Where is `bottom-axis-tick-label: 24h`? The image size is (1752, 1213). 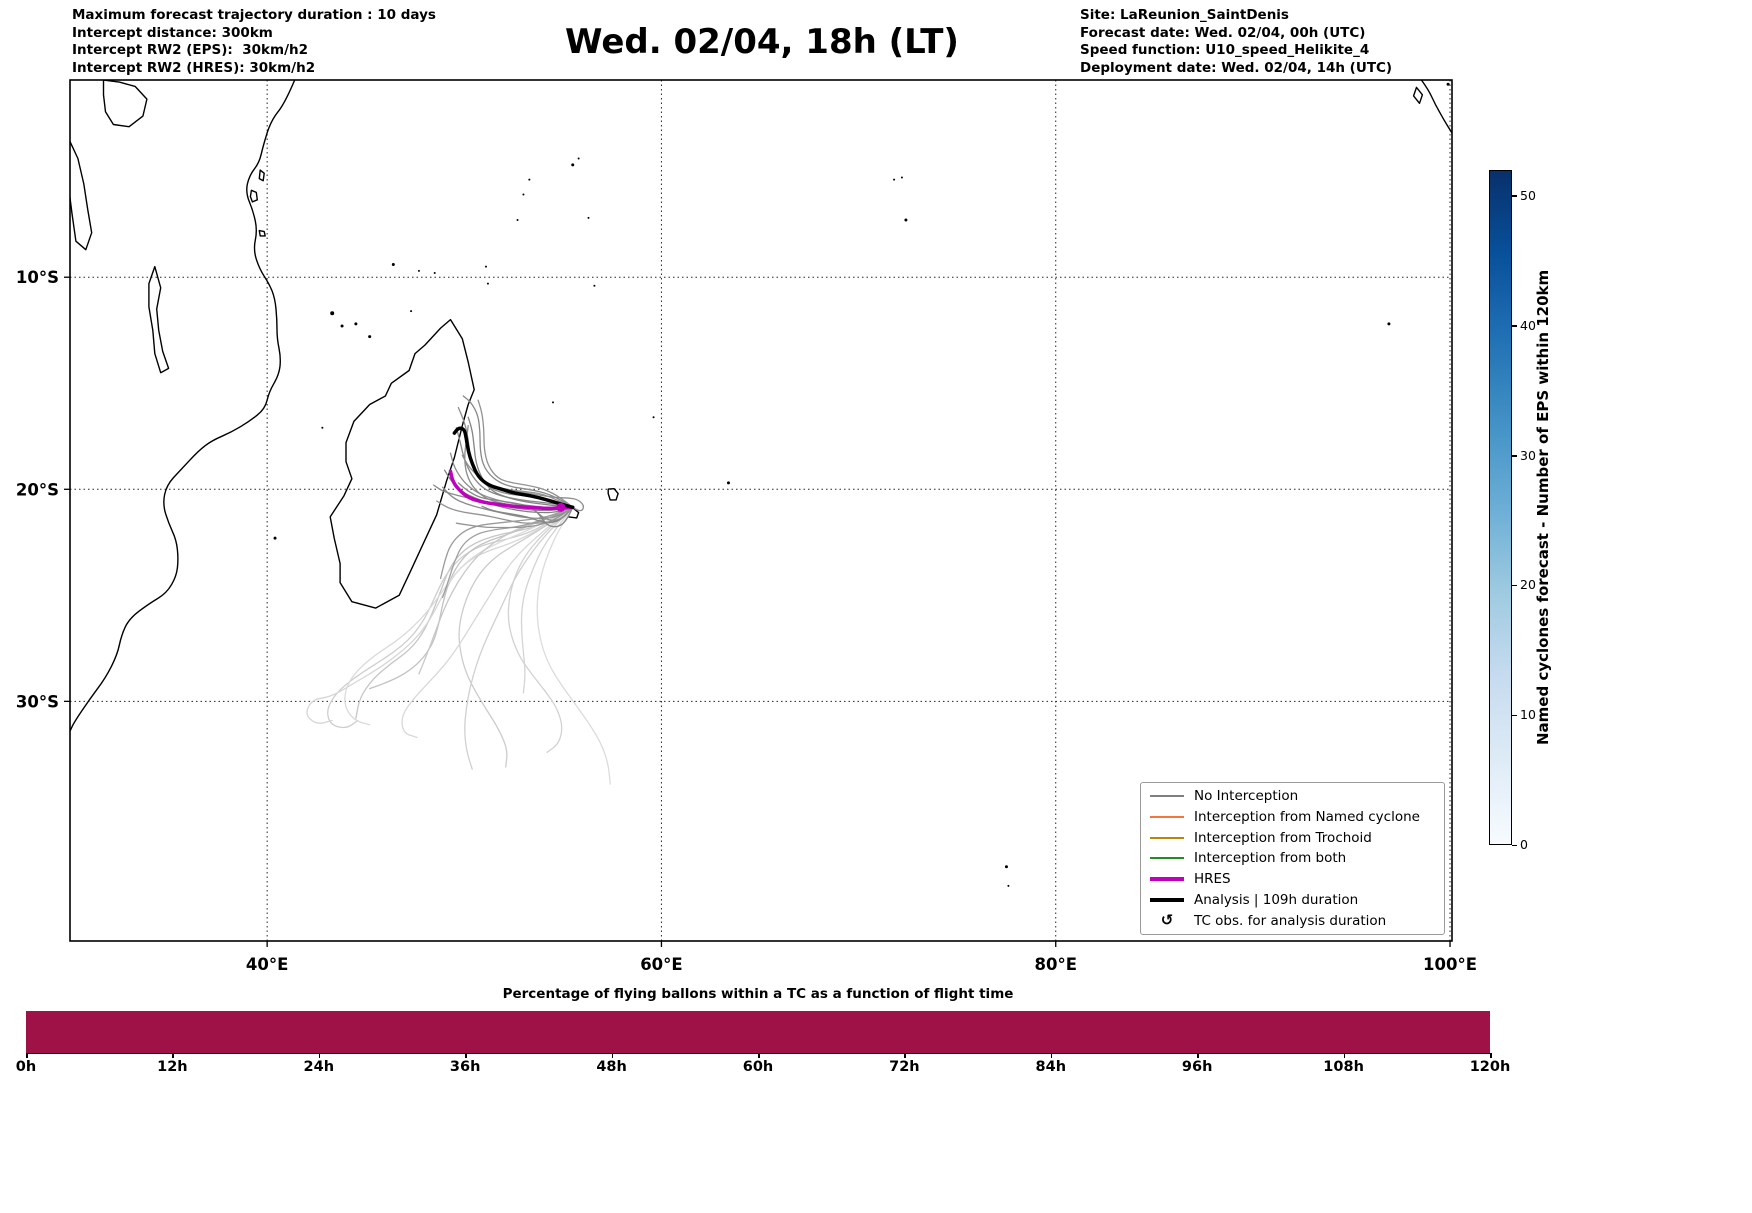
bottom-axis-tick-label: 24h is located at coordinates (319, 1067).